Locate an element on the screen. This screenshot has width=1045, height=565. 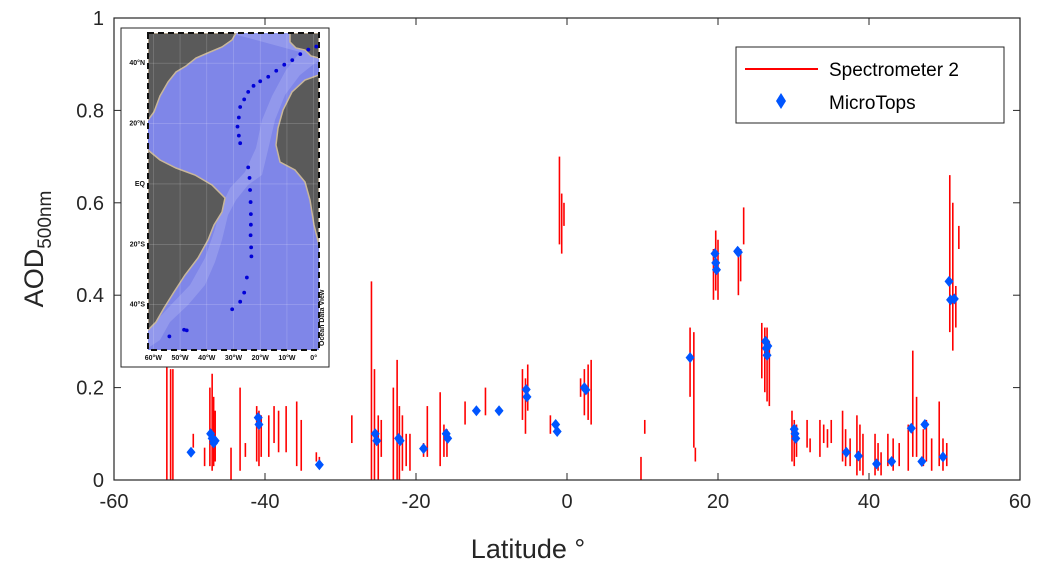
y-axis-label-main: AOD is located at coordinates (34, 278).